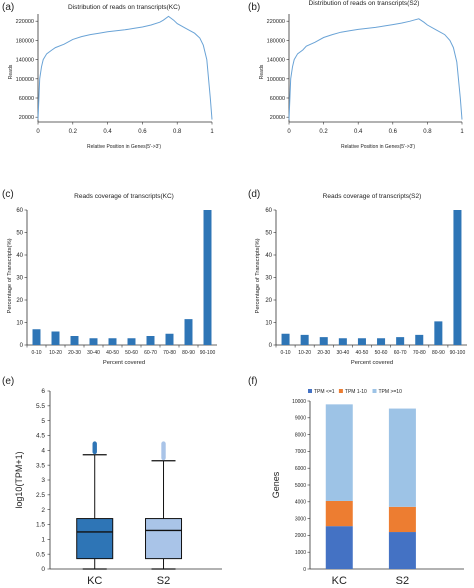 This screenshot has width=474, height=588. I want to click on y-tick-label: 6000, so click(300, 469).